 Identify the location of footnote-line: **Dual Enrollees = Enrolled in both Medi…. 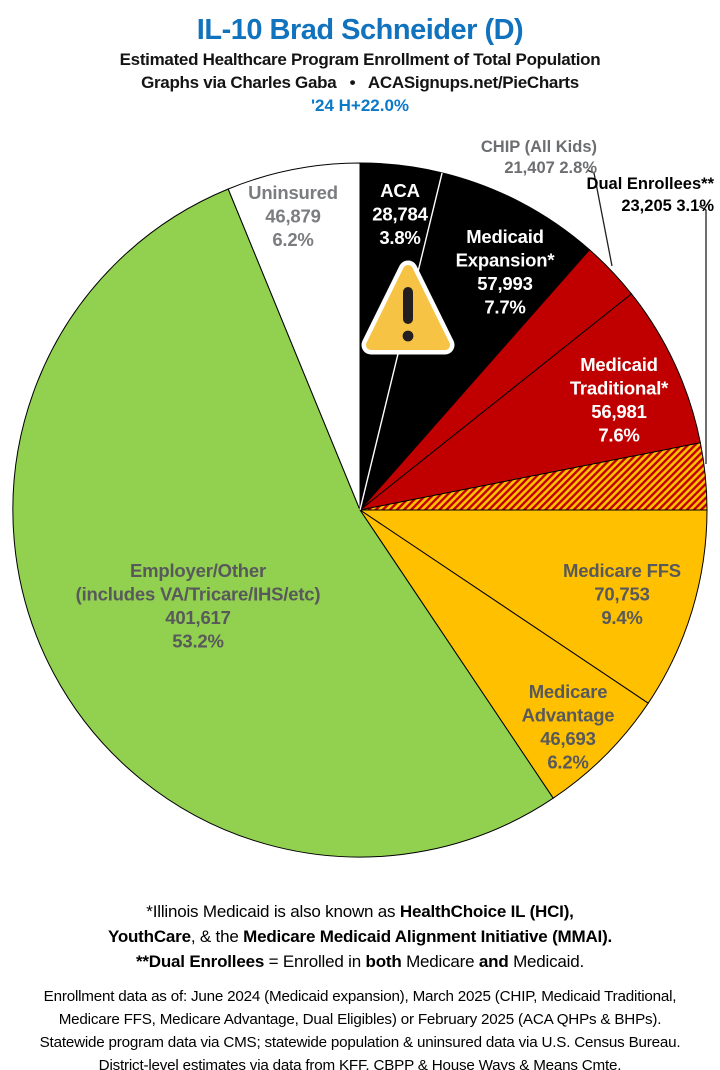
(360, 961).